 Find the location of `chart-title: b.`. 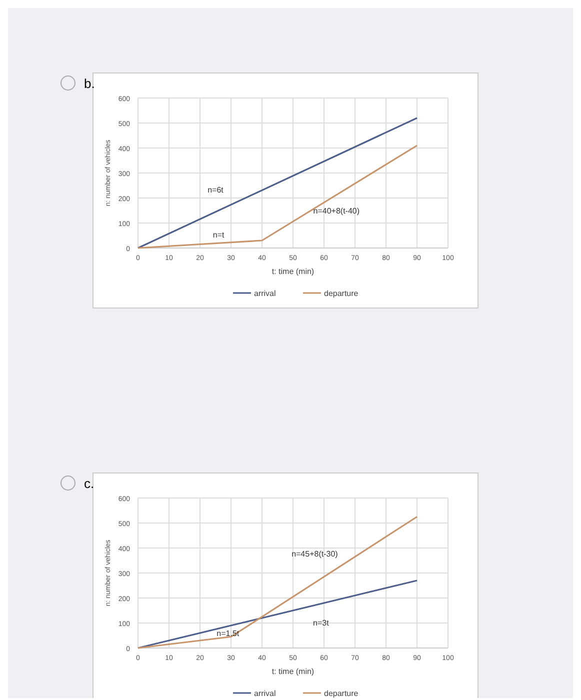

chart-title: b. is located at coordinates (89, 83).